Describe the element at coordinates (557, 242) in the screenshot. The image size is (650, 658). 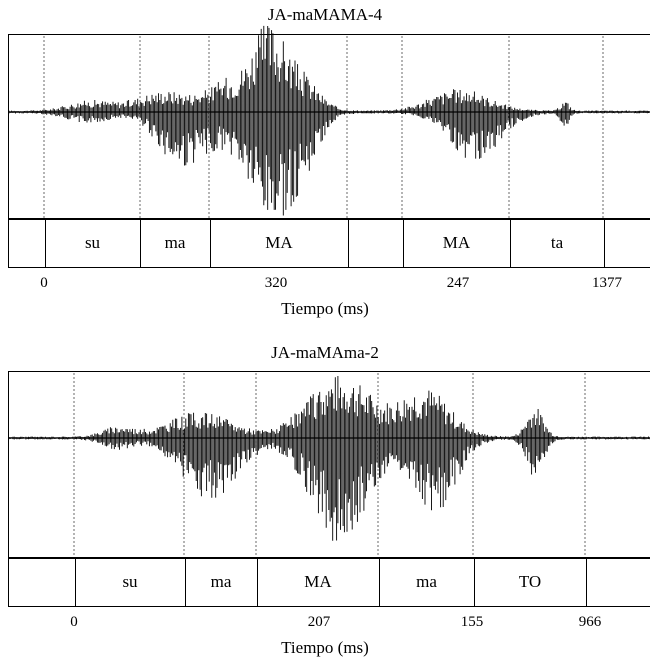
I see `segment-label: ta` at that location.